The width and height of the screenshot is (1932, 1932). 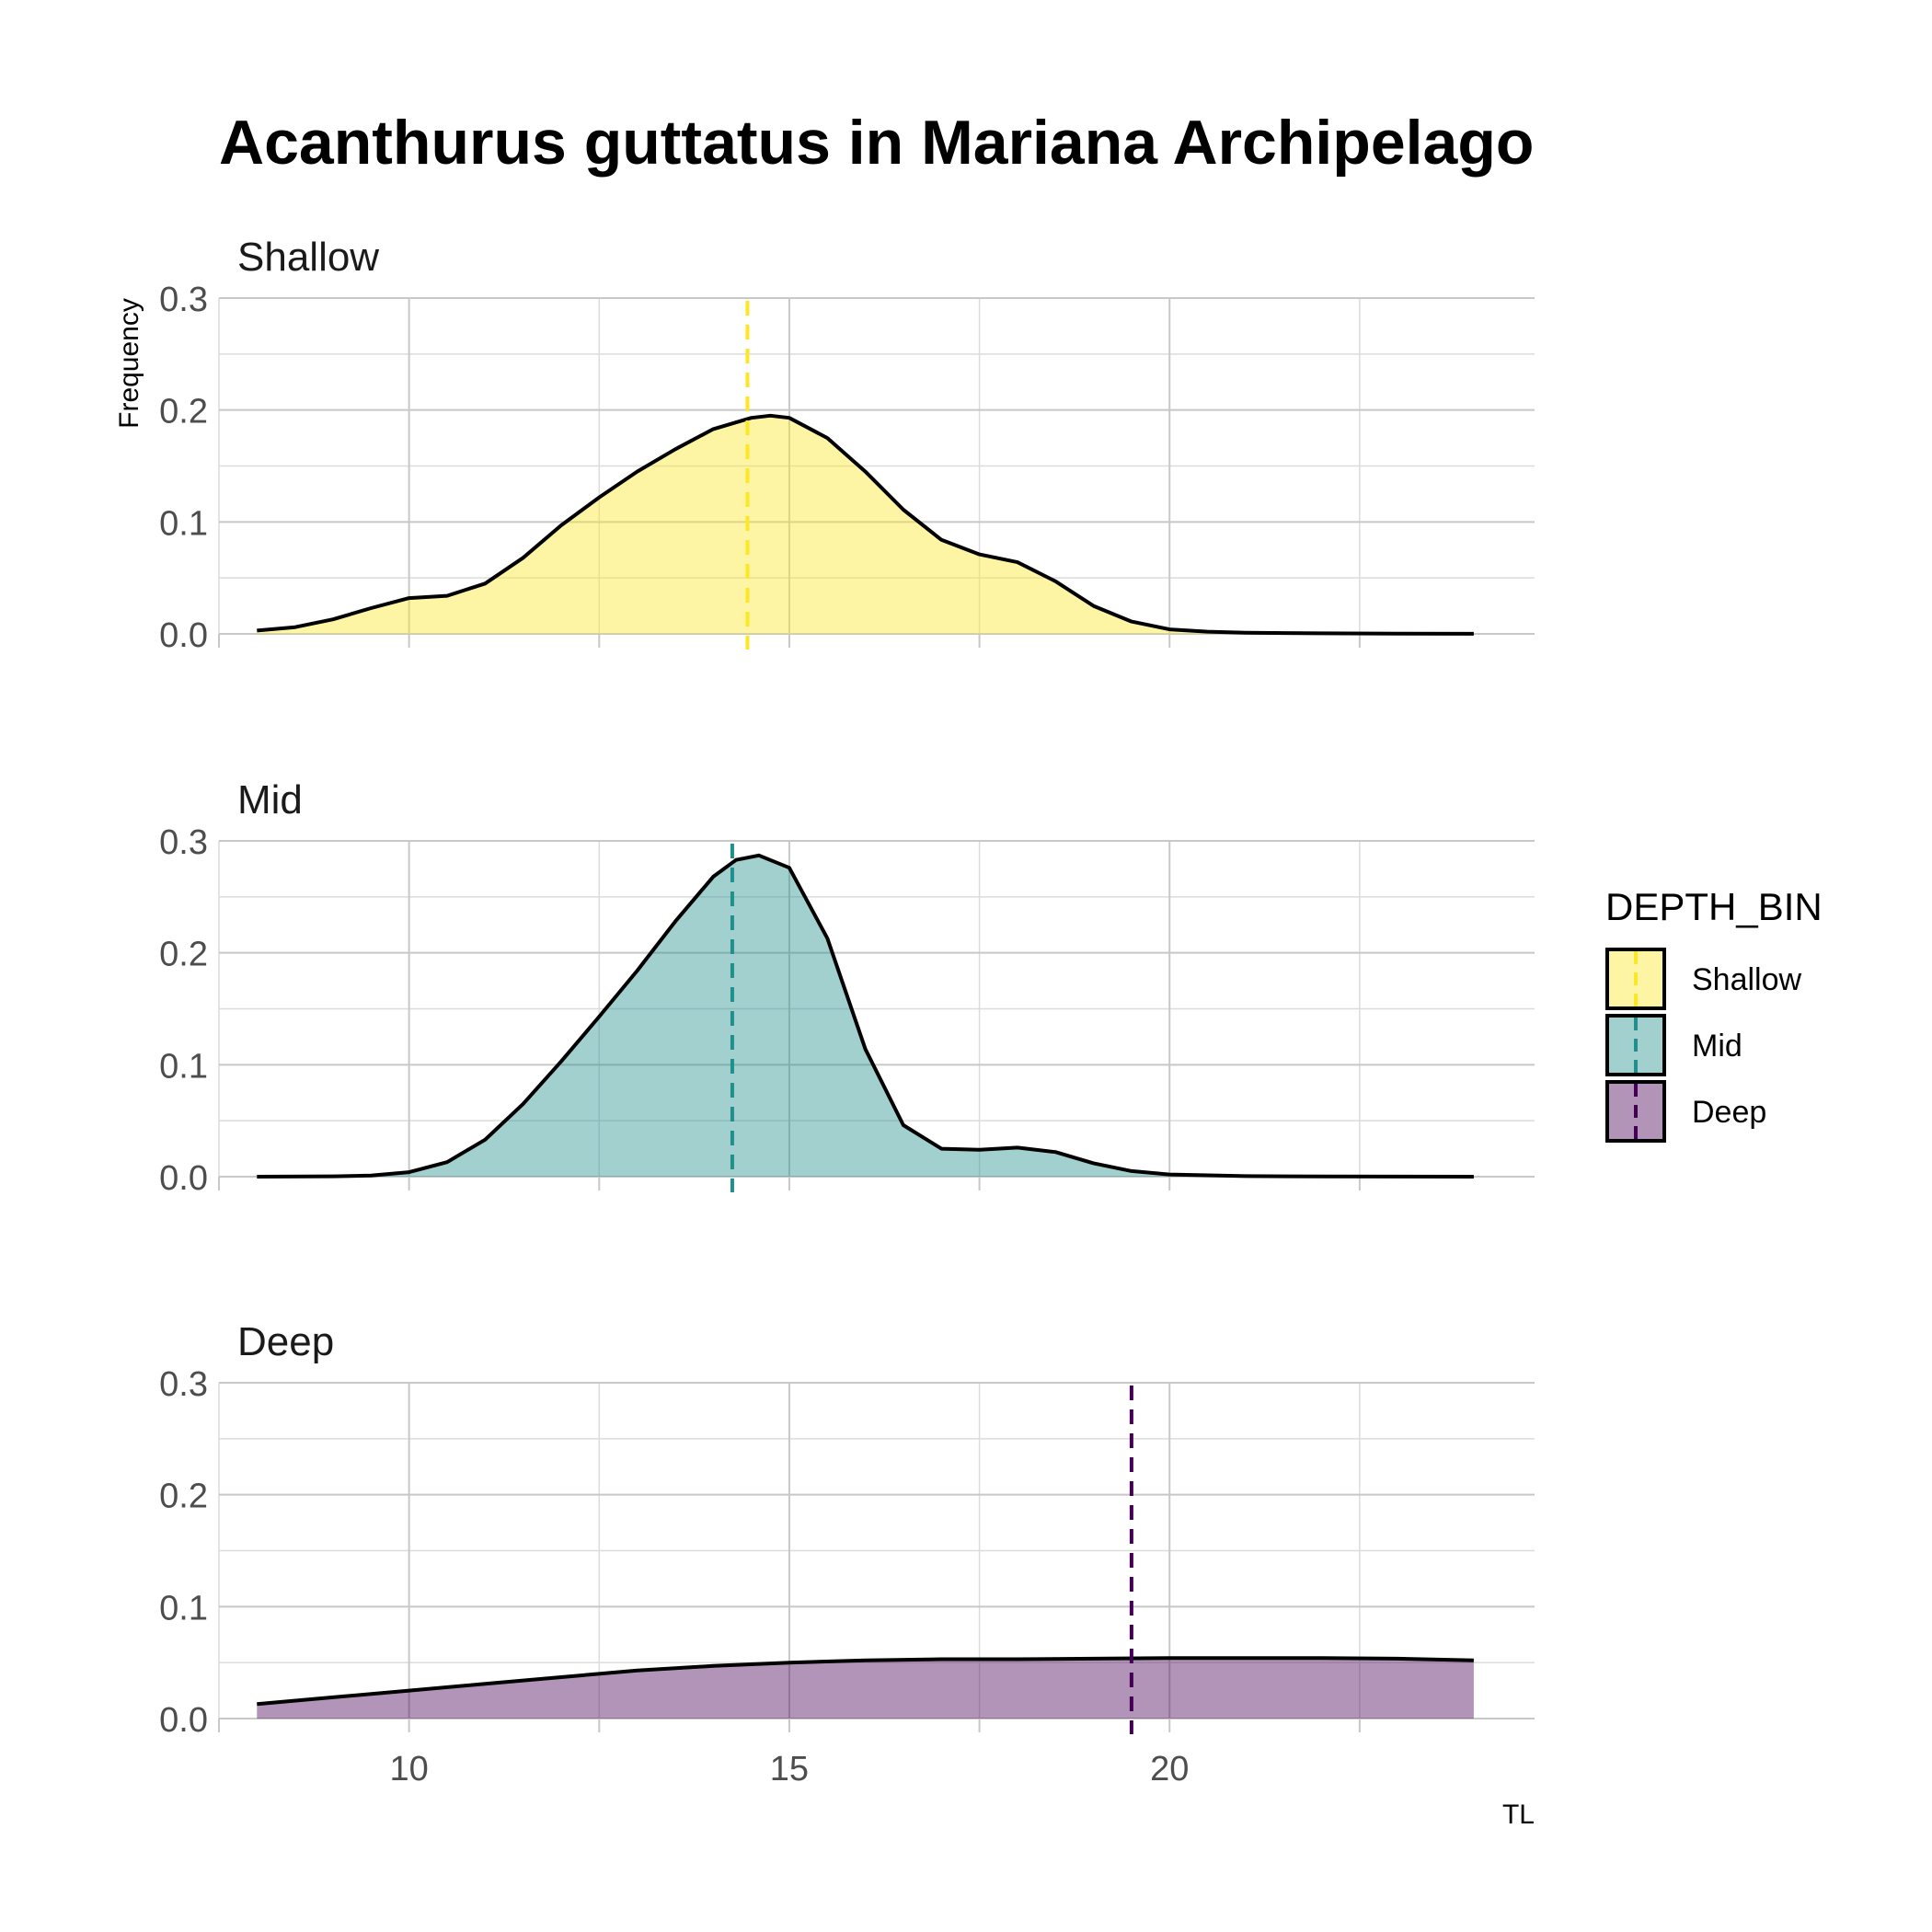 What do you see at coordinates (285, 1341) in the screenshot?
I see `facet-label: Deep` at bounding box center [285, 1341].